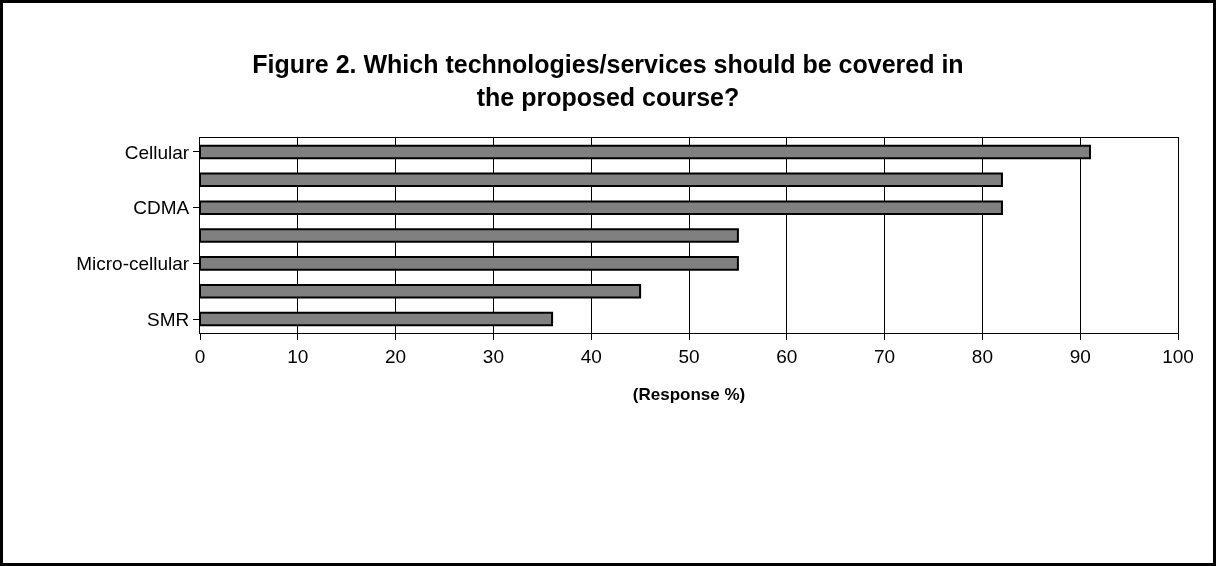 This screenshot has width=1216, height=566. What do you see at coordinates (689, 395) in the screenshot?
I see `x-axis-title: (Response %)` at bounding box center [689, 395].